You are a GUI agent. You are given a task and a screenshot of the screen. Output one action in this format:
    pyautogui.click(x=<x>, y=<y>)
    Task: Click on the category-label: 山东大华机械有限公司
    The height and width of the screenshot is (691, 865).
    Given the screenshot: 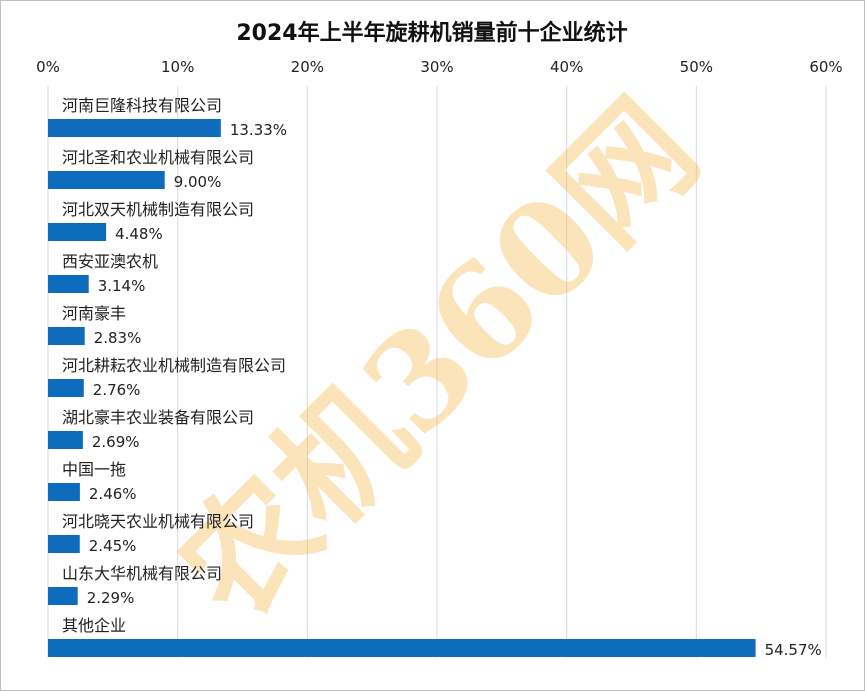 What is the action you would take?
    pyautogui.click(x=142, y=573)
    